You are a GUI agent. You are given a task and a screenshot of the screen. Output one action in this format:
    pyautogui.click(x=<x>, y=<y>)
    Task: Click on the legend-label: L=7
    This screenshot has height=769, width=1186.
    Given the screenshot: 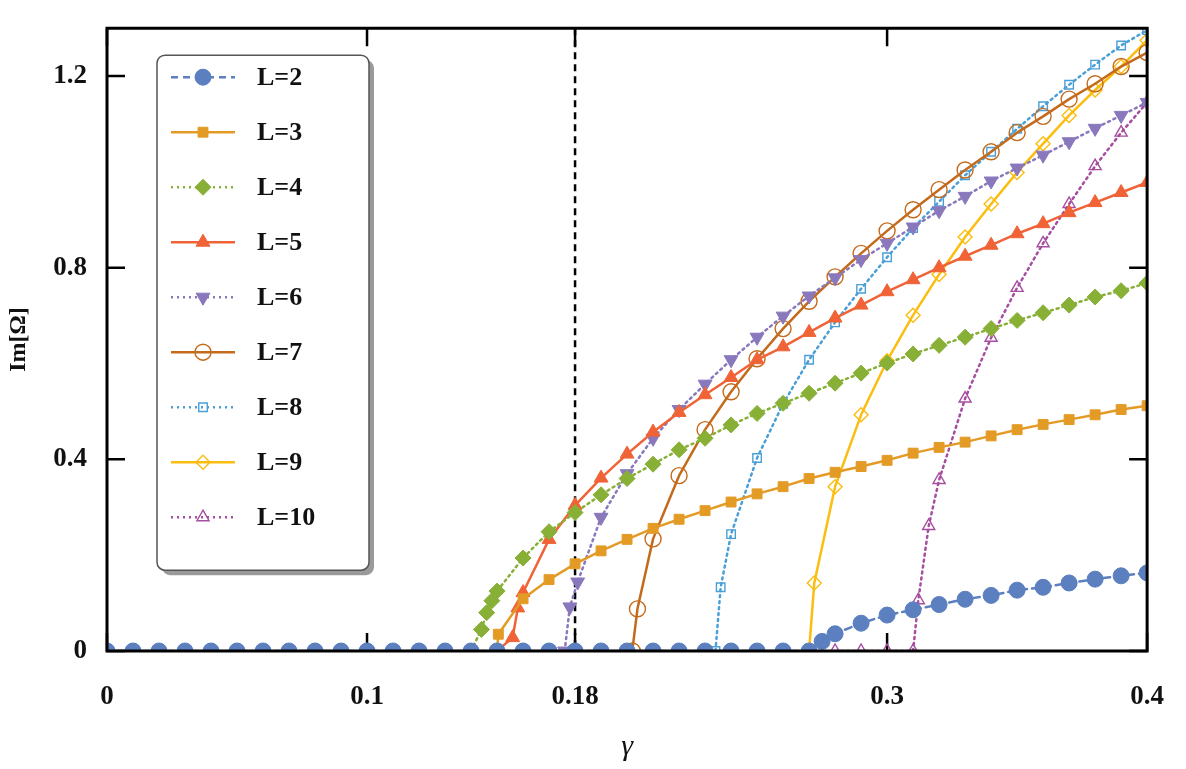 What is the action you would take?
    pyautogui.click(x=280, y=351)
    